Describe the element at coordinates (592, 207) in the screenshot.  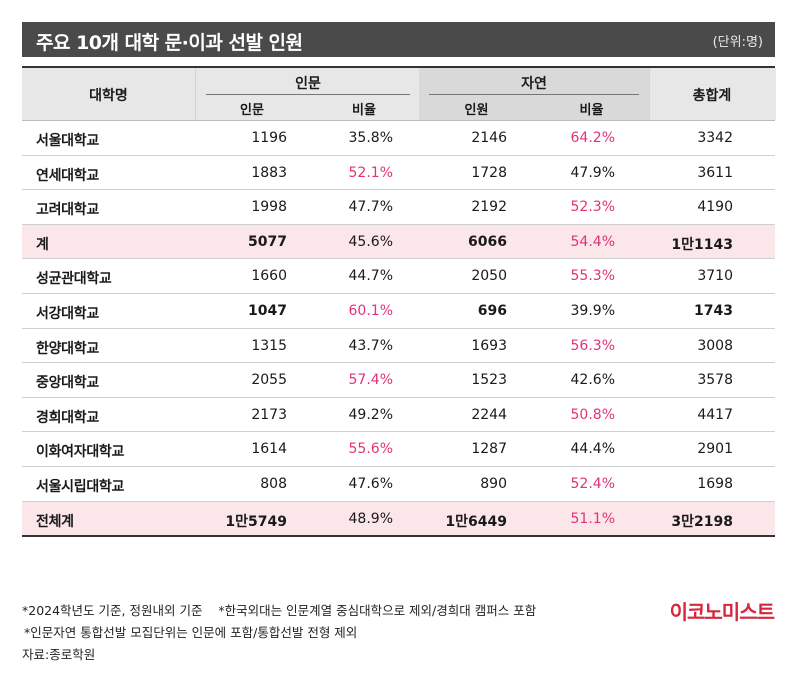
I see `natural-ratio: 52.3%` at that location.